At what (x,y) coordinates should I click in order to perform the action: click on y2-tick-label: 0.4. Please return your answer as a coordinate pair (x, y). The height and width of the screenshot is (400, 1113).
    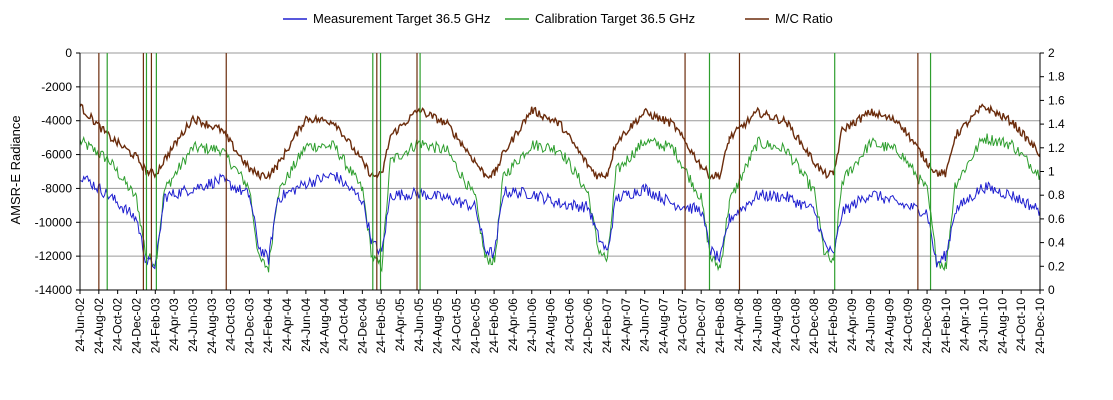
    Looking at the image, I should click on (1056, 243).